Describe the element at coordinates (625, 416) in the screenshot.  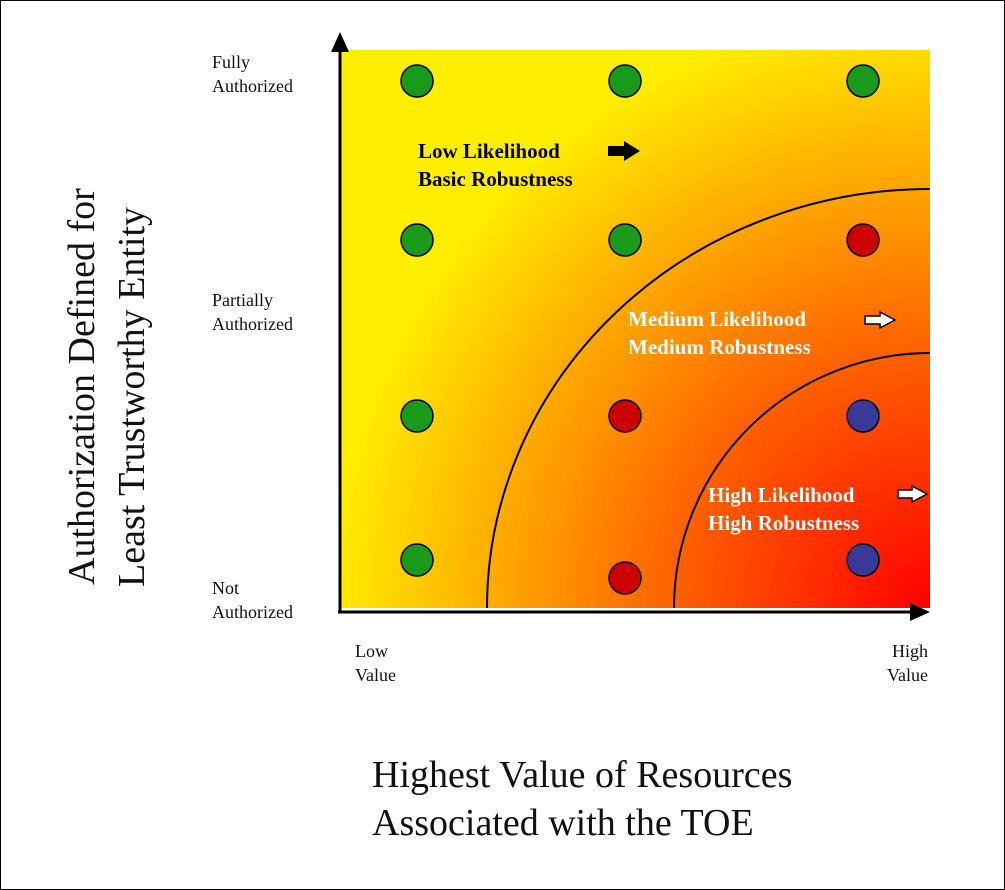
I see `point-r3-c2` at that location.